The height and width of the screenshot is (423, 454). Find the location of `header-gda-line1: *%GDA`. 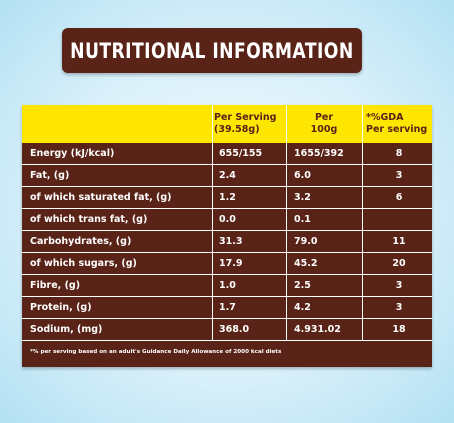

header-gda-line1: *%GDA is located at coordinates (385, 117).